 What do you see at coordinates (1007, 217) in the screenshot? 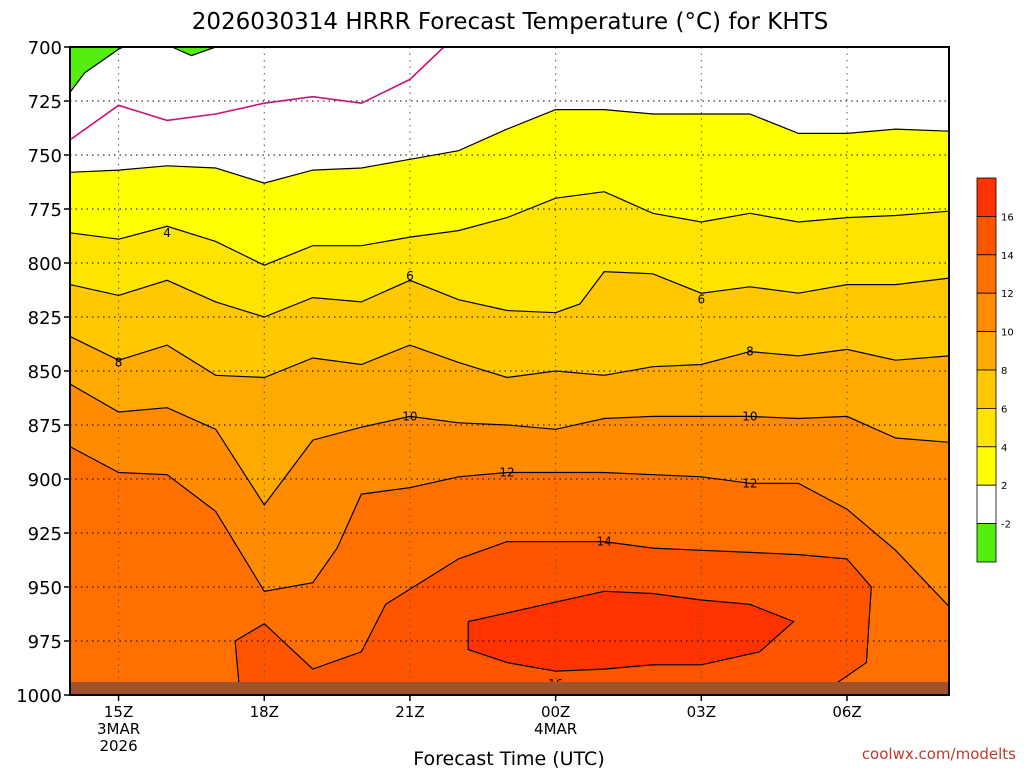
I see `colorbar-label: 16` at bounding box center [1007, 217].